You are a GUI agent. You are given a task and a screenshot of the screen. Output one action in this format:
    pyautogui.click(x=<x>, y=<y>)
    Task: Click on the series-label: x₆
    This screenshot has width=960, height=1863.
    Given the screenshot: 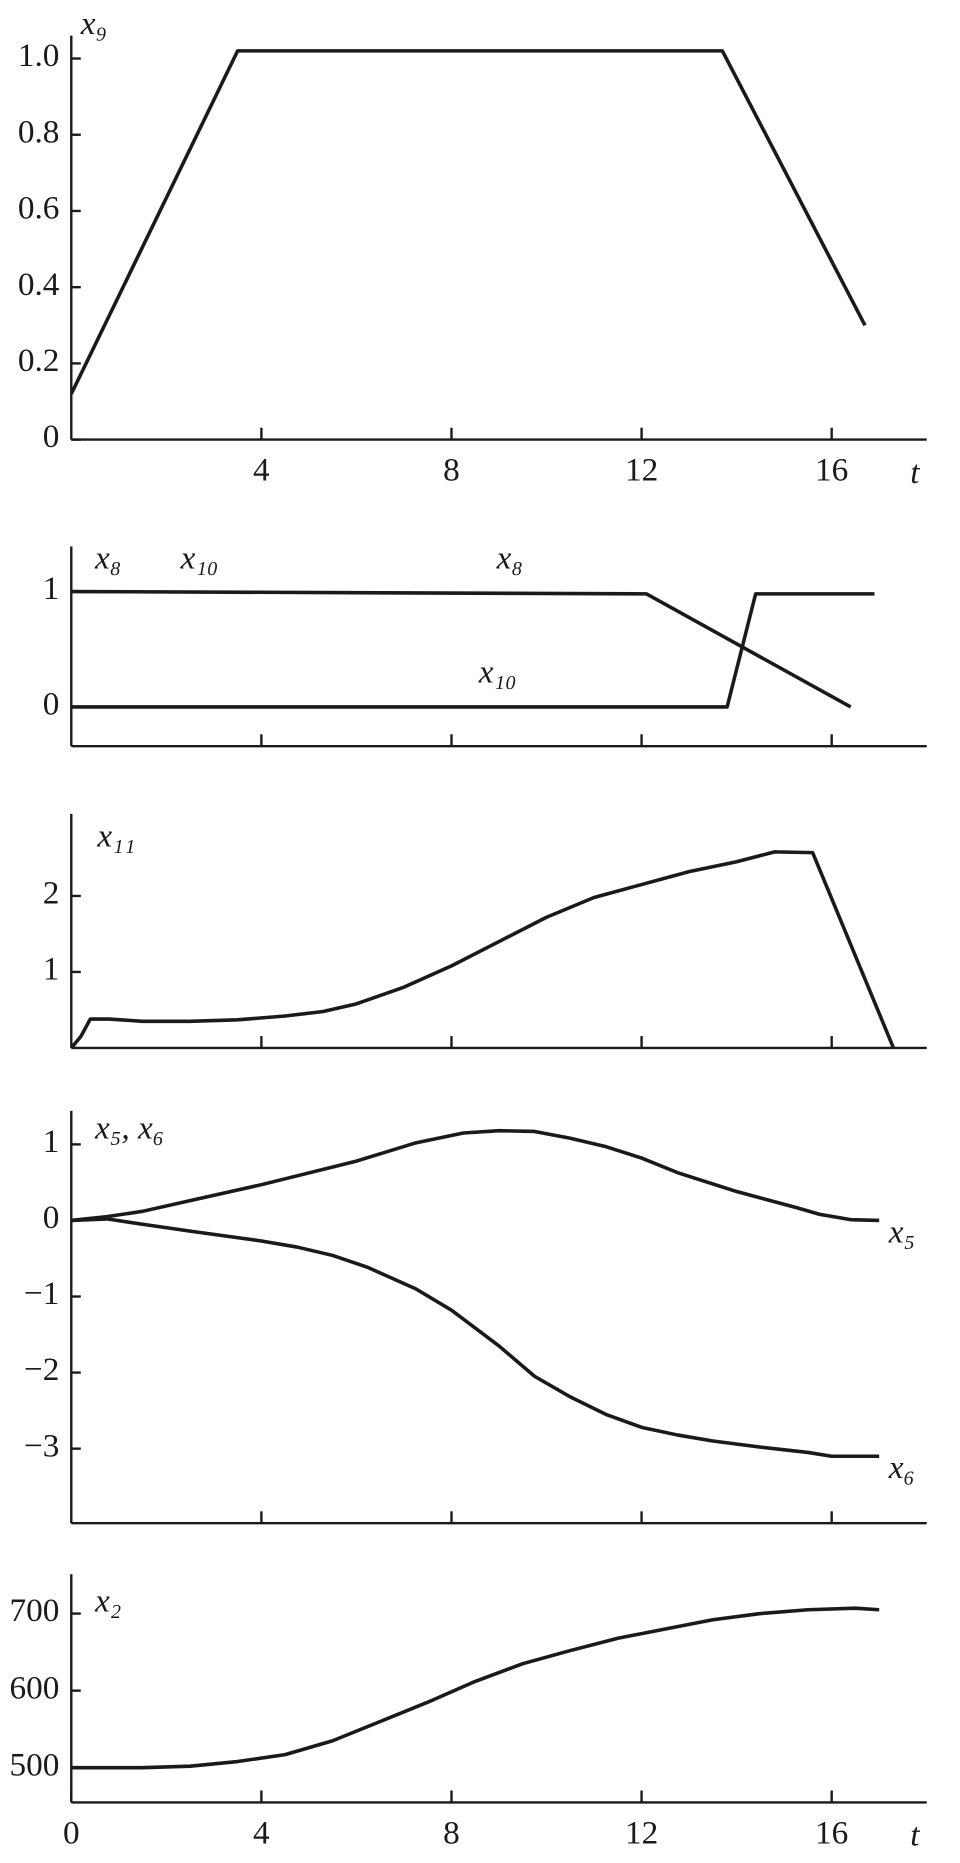 What is the action you would take?
    pyautogui.click(x=901, y=1467)
    